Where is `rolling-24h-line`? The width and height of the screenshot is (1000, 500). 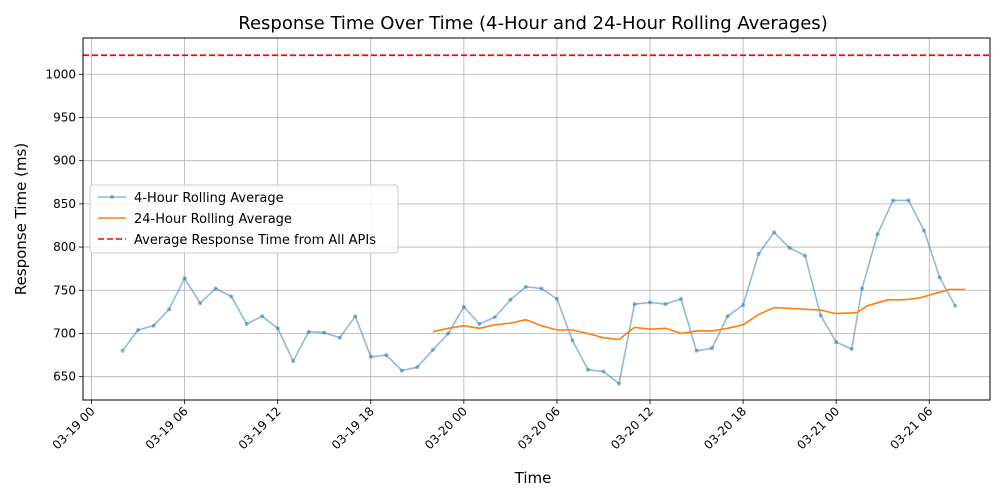
rolling-24h-line is located at coordinates (699, 314).